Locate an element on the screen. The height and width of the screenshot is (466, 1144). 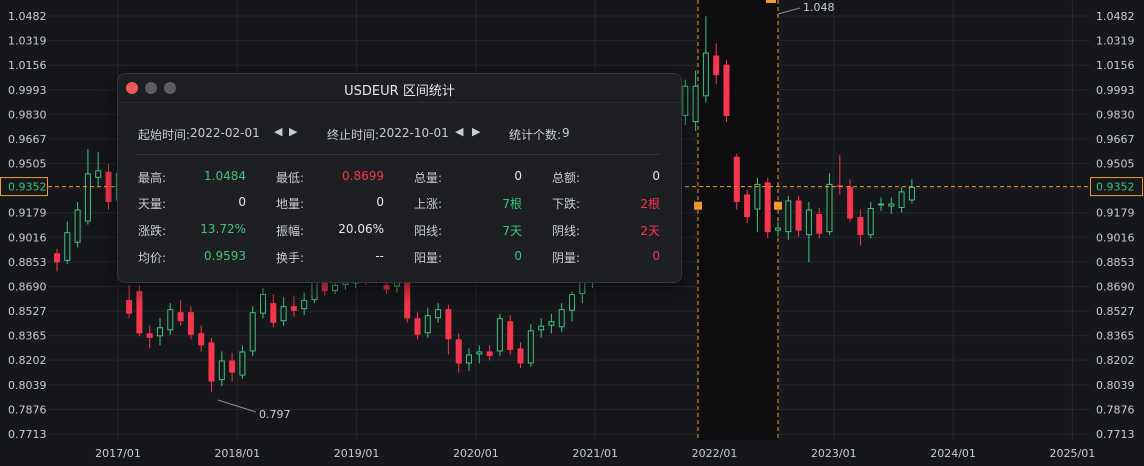
stat-label: 阳线: is located at coordinates (428, 231).